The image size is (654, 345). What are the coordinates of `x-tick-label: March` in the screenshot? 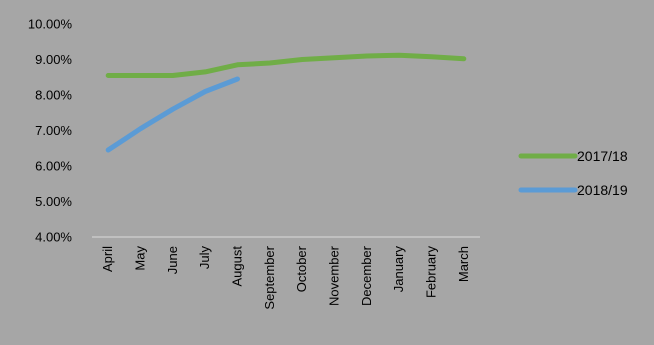 It's located at (463, 264).